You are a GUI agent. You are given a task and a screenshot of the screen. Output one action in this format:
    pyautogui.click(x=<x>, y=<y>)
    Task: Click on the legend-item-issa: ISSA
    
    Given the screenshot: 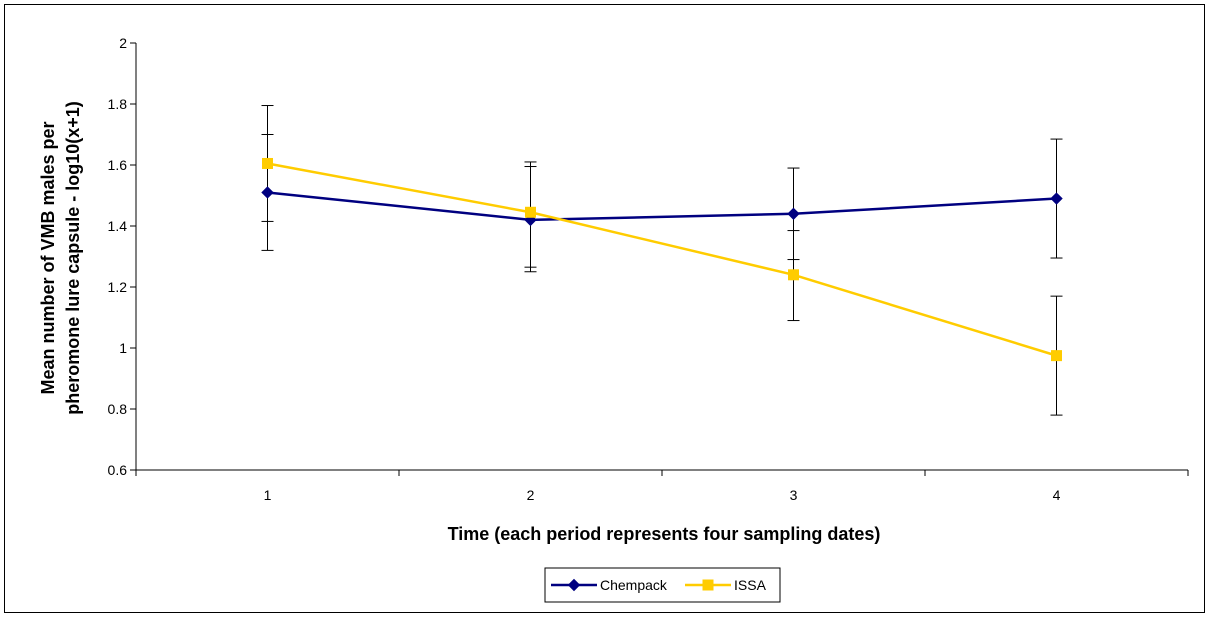 What is the action you would take?
    pyautogui.click(x=726, y=585)
    